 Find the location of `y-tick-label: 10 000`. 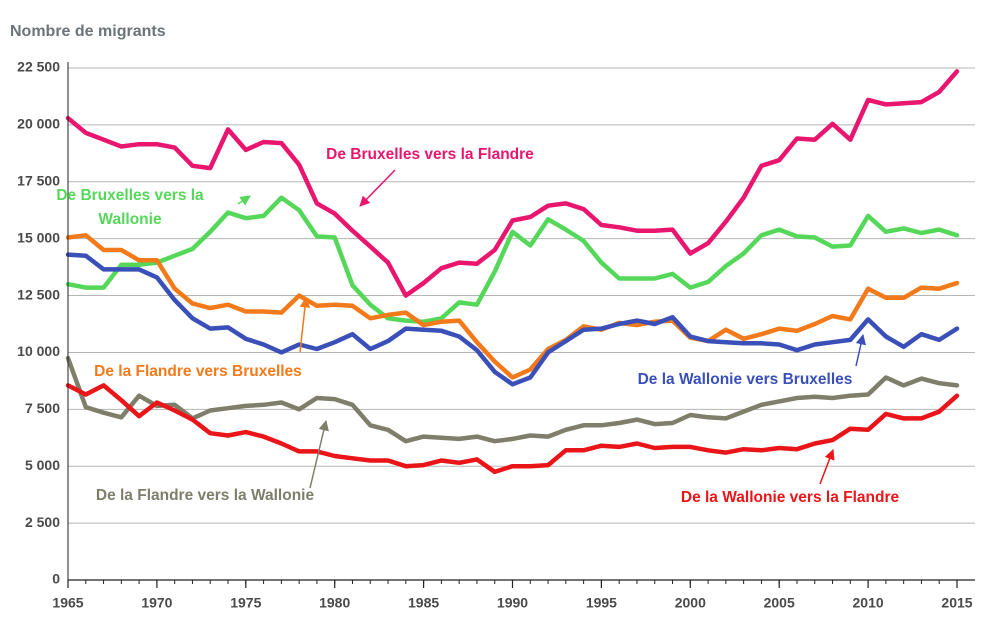

y-tick-label: 10 000 is located at coordinates (38, 351).